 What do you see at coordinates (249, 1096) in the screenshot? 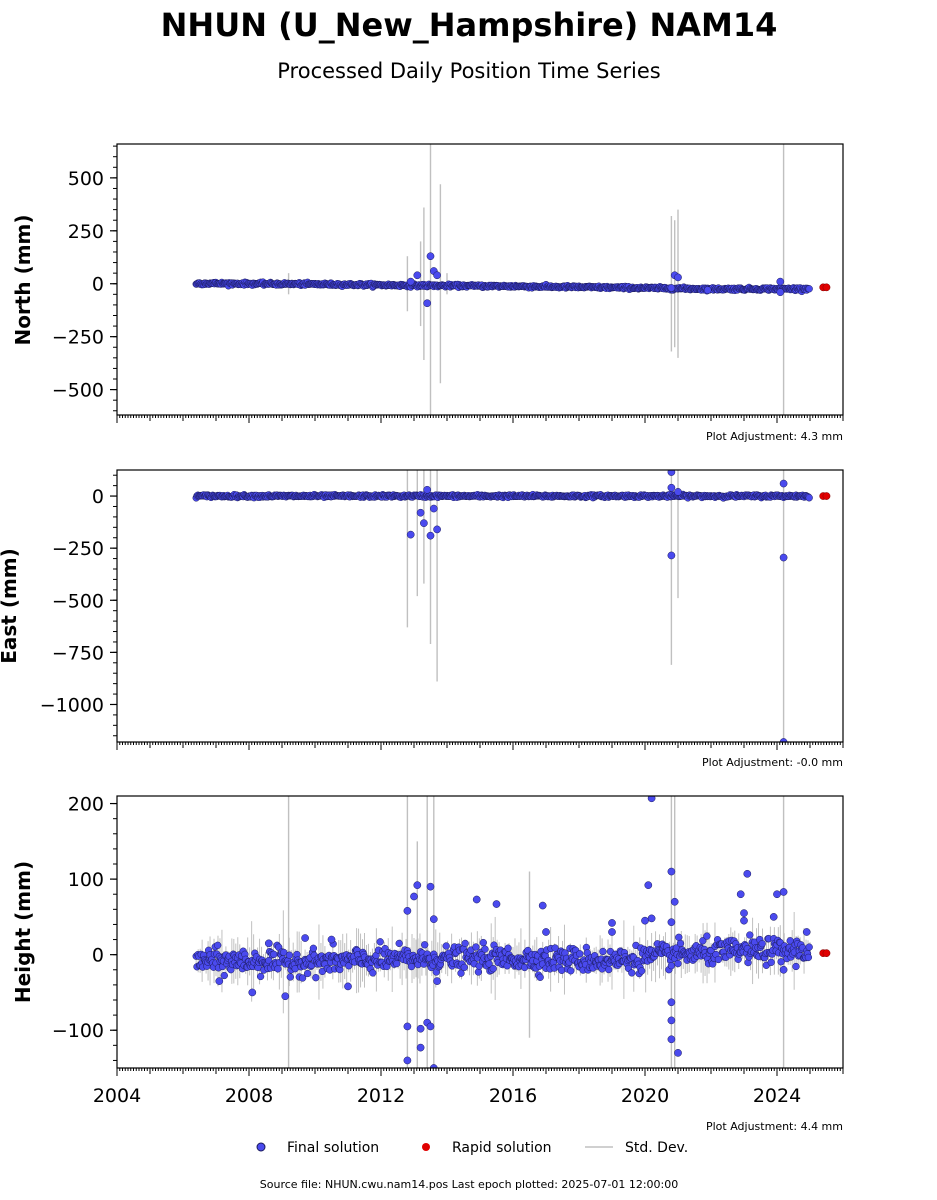
I see `x-tick-label: 2008` at bounding box center [249, 1096].